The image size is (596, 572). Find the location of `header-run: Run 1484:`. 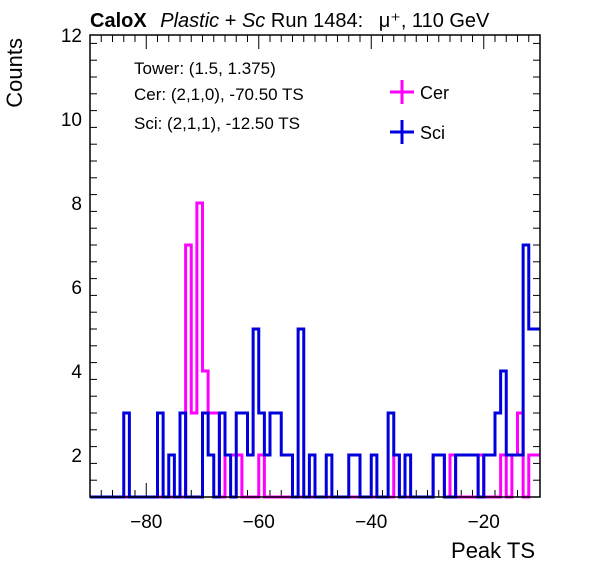

header-run: Run 1484: is located at coordinates (317, 21).